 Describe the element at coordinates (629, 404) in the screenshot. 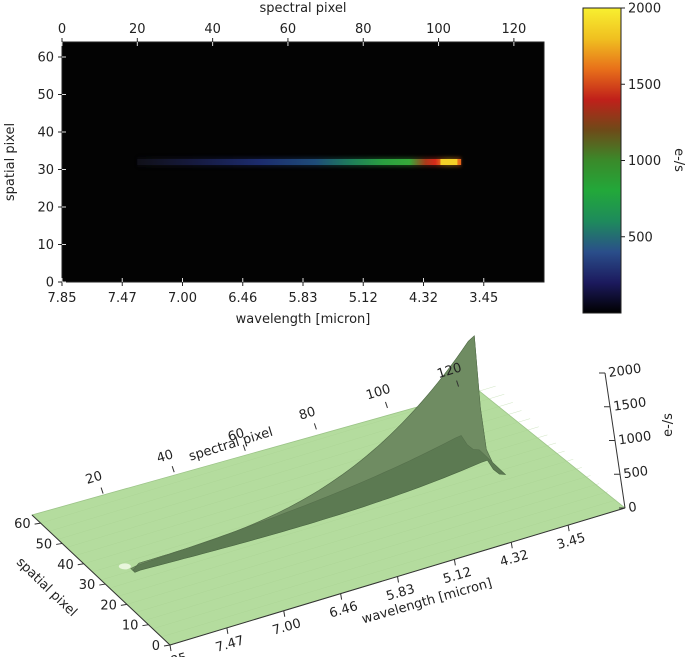

I see `surface-z-tick-label: 1500` at that location.